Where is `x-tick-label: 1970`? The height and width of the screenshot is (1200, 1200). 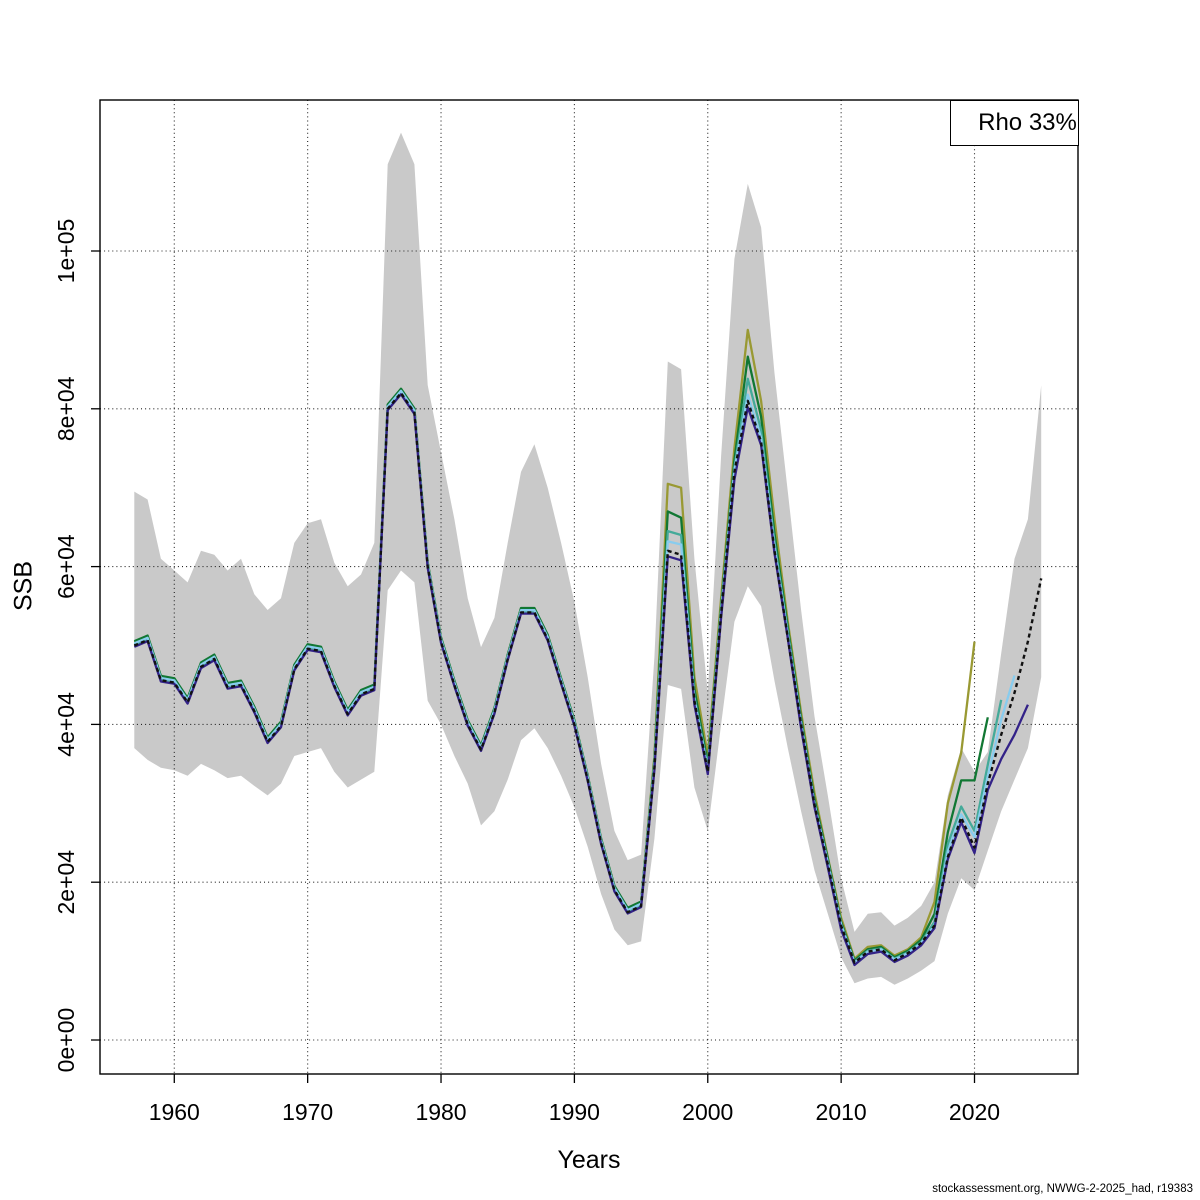 x-tick-label: 1970 is located at coordinates (307, 1112).